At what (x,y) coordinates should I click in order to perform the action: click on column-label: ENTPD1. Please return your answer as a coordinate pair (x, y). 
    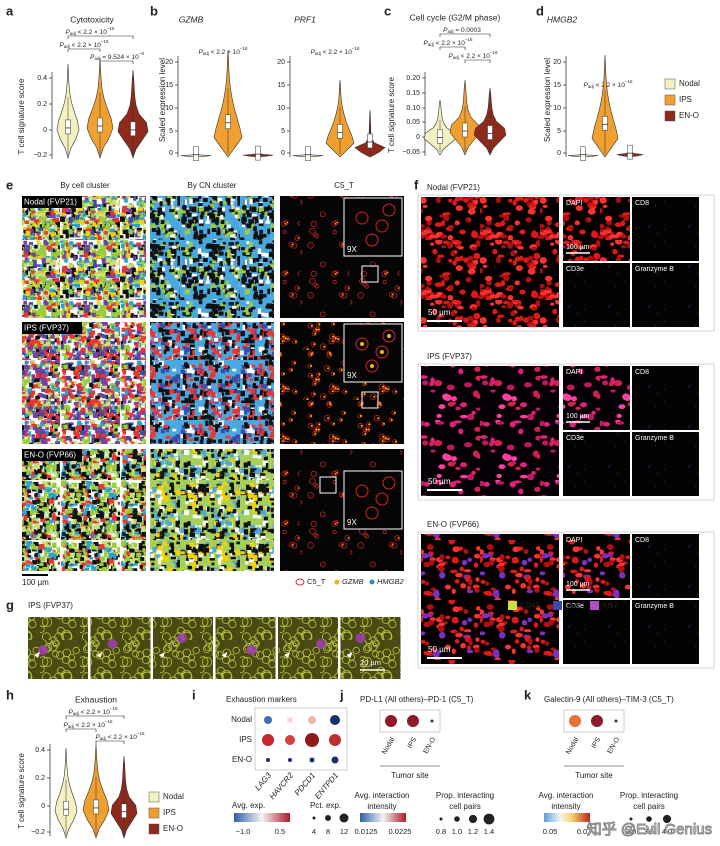
    Looking at the image, I should click on (326, 786).